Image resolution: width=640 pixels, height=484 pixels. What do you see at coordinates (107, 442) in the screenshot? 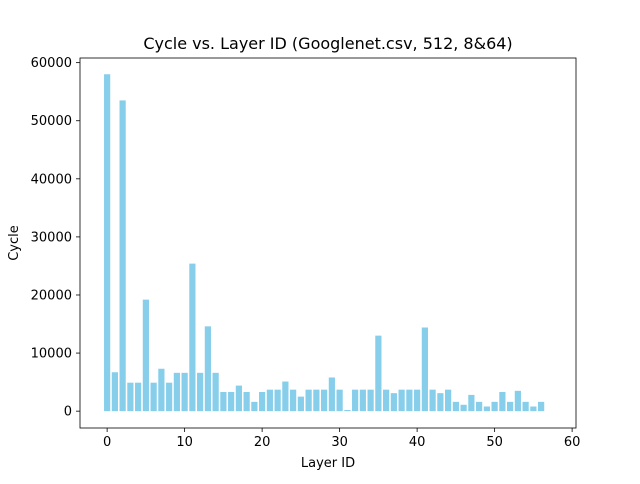
I see `x-tick-label: 0` at bounding box center [107, 442].